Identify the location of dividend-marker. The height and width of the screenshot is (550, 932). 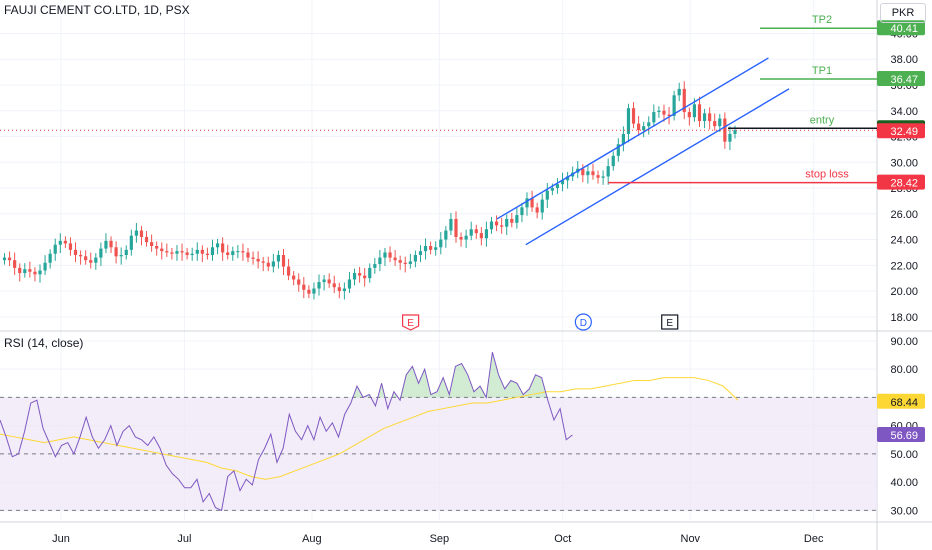
(583, 322).